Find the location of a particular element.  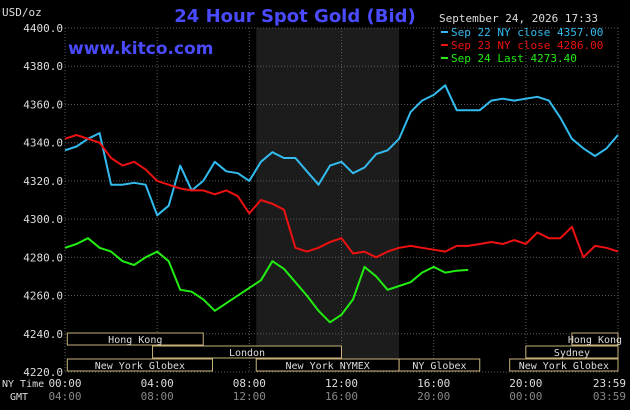

x-tick-label-gmt: 00:00 is located at coordinates (525, 396).